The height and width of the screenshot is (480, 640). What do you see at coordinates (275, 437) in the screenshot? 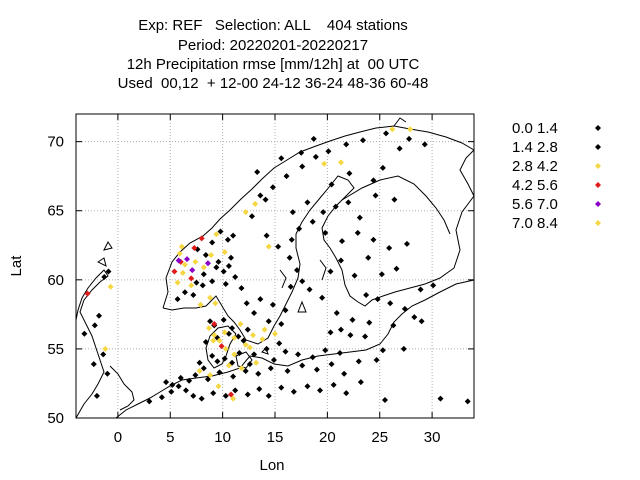
I see `x-tick-label: 15` at bounding box center [275, 437].